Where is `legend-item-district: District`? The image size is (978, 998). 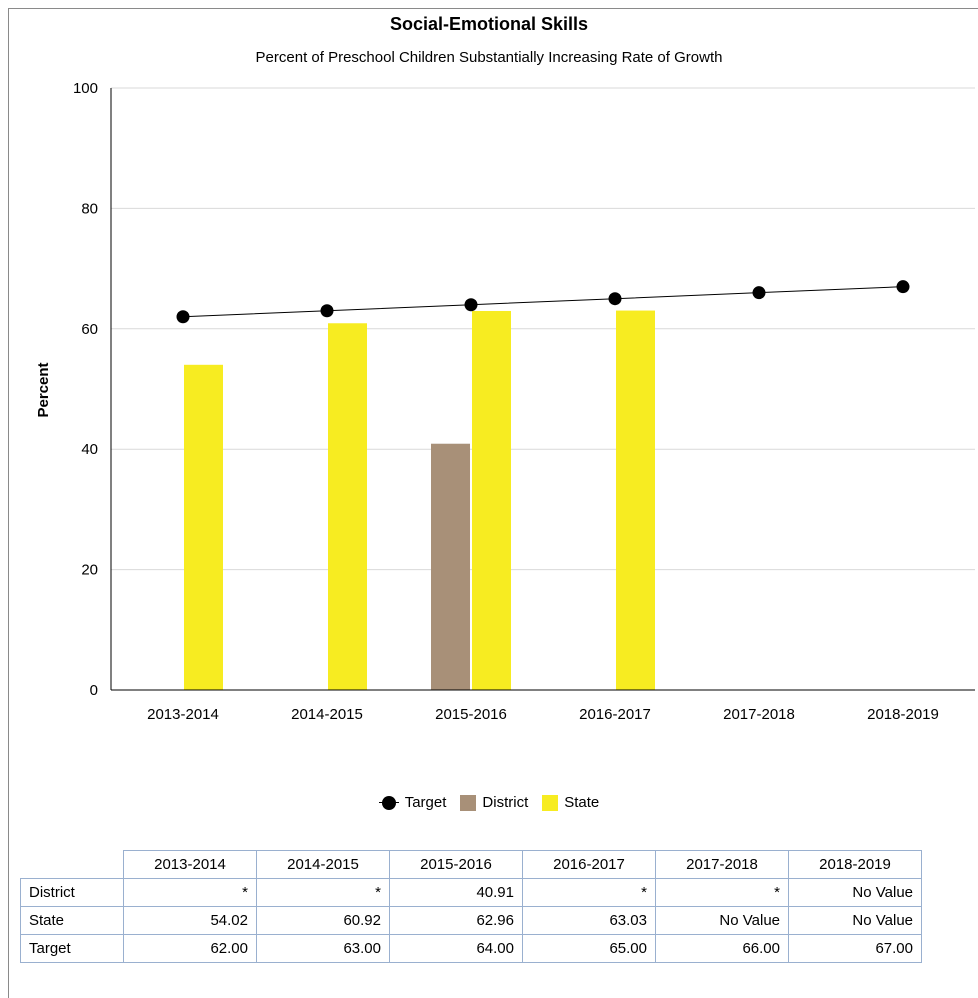 legend-item-district: District is located at coordinates (494, 802).